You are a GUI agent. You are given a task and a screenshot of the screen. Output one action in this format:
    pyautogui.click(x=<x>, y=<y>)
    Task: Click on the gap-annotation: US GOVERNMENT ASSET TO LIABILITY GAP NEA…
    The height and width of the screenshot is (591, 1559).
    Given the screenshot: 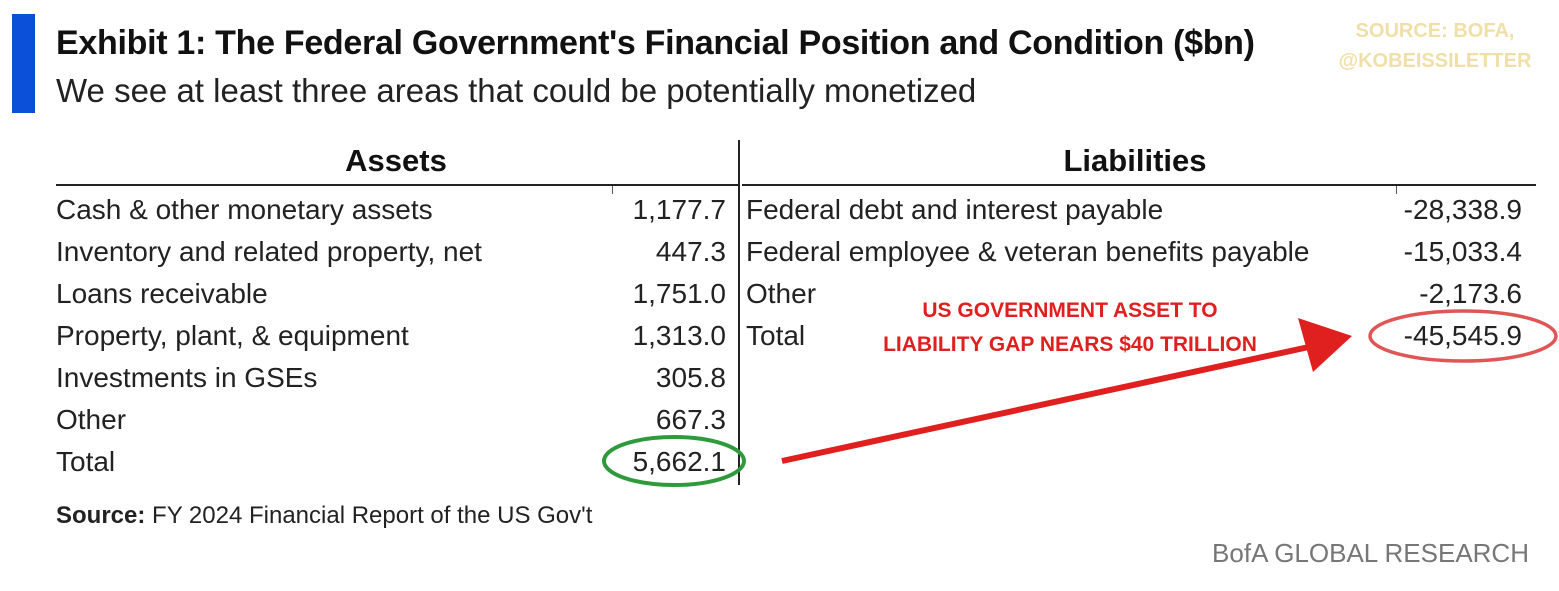 What is the action you would take?
    pyautogui.click(x=1070, y=328)
    